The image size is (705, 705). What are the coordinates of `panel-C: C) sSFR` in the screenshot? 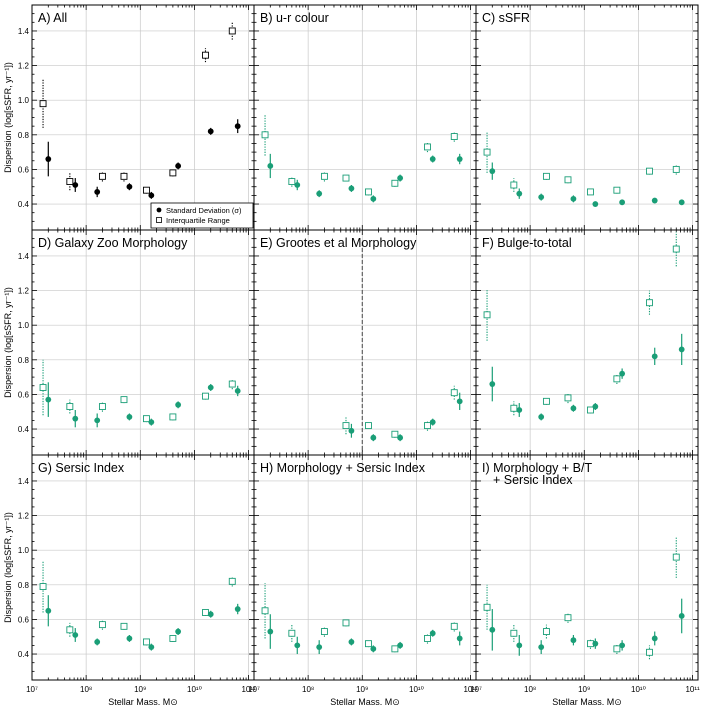 It's located at (587, 117).